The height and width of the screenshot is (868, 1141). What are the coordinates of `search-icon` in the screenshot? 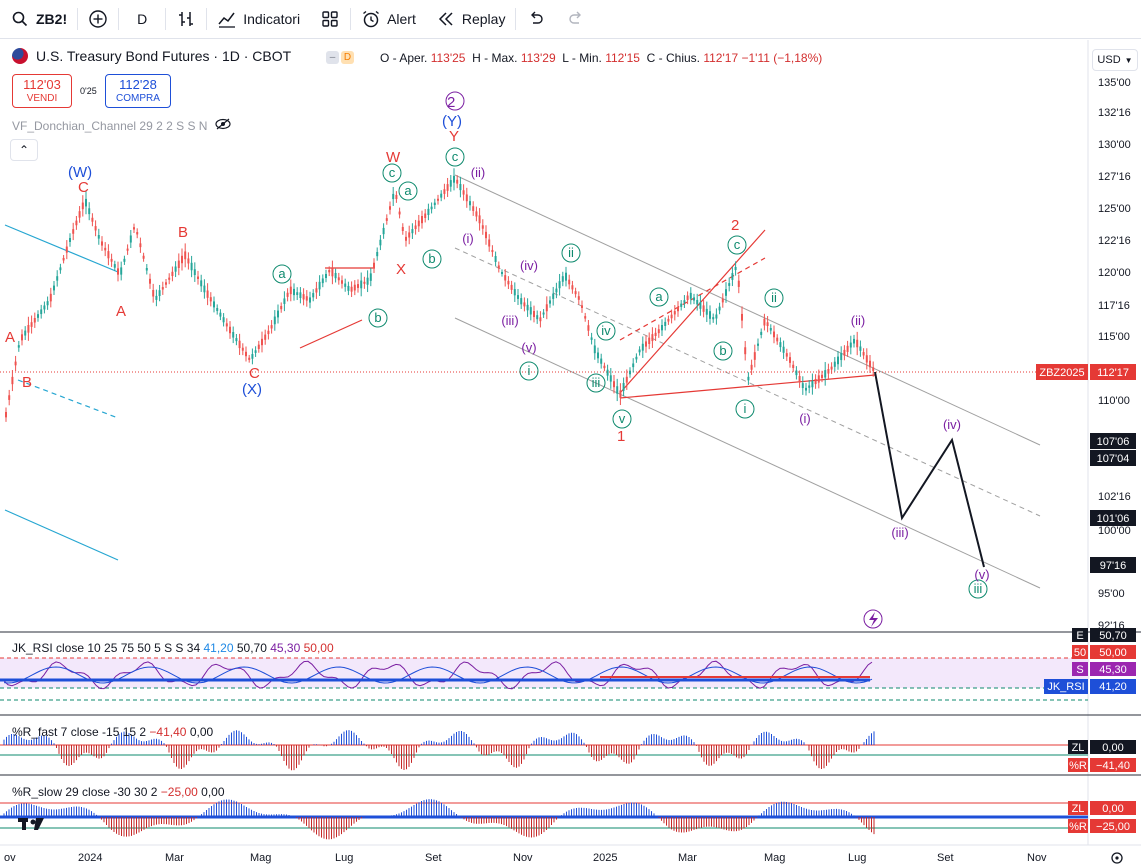 It's located at (20, 19).